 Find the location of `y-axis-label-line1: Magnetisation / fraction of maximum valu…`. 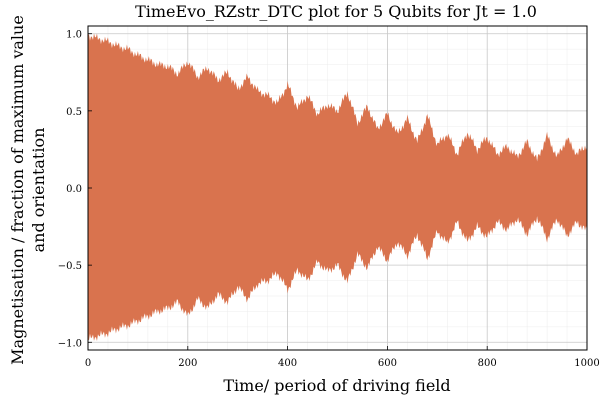

y-axis-label-line1: Magnetisation / fraction of maximum valu… is located at coordinates (17, 190).